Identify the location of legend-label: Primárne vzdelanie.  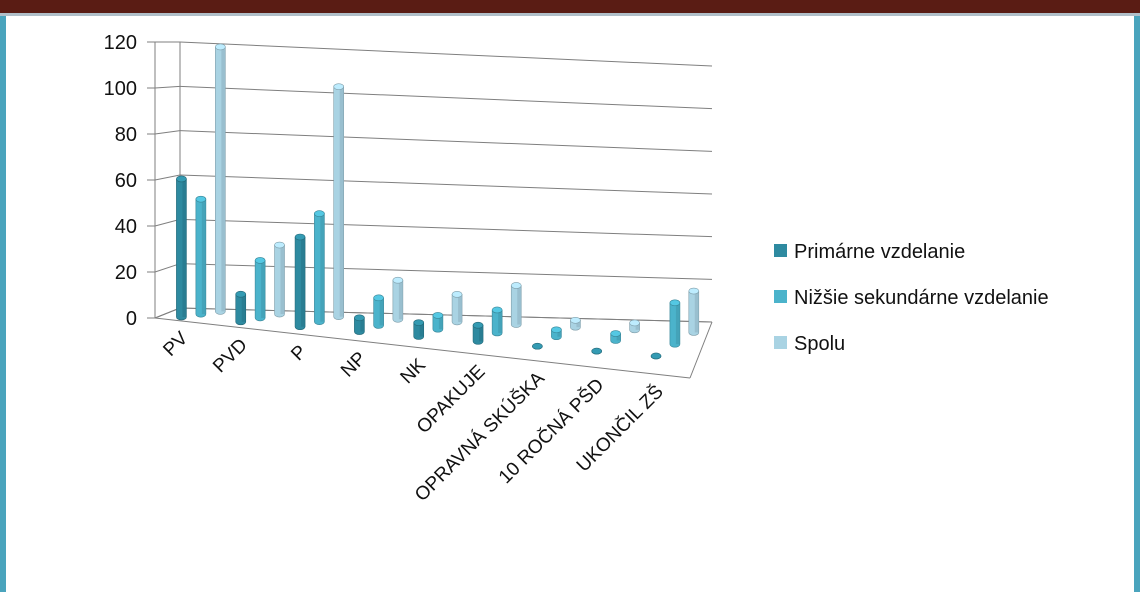
(879, 252).